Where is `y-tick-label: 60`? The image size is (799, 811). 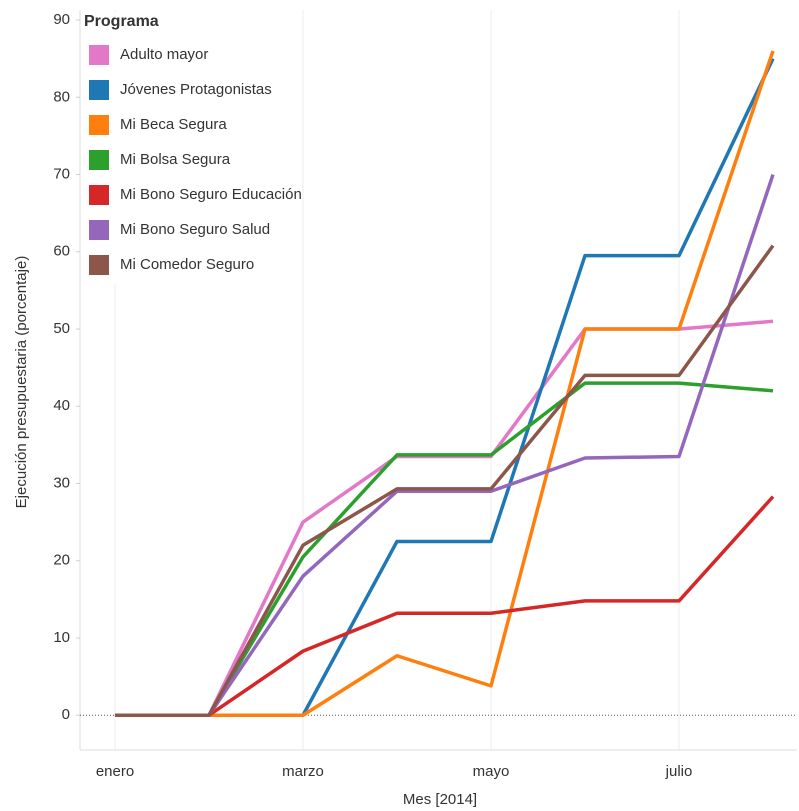
y-tick-label: 60 is located at coordinates (61, 251).